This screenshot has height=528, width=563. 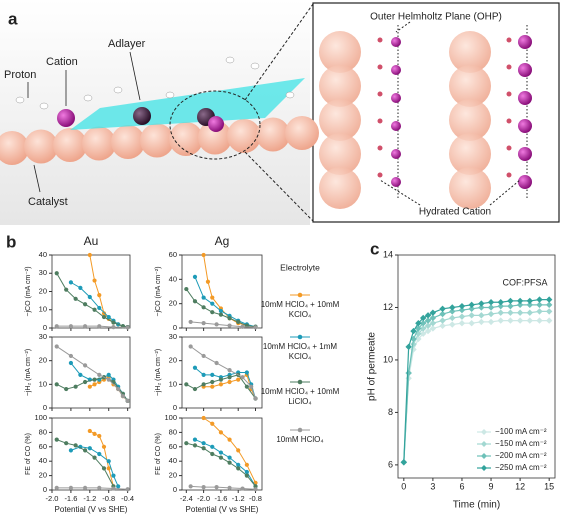 I want to click on legend-label: 10mM HClO₄, so click(x=300, y=439).